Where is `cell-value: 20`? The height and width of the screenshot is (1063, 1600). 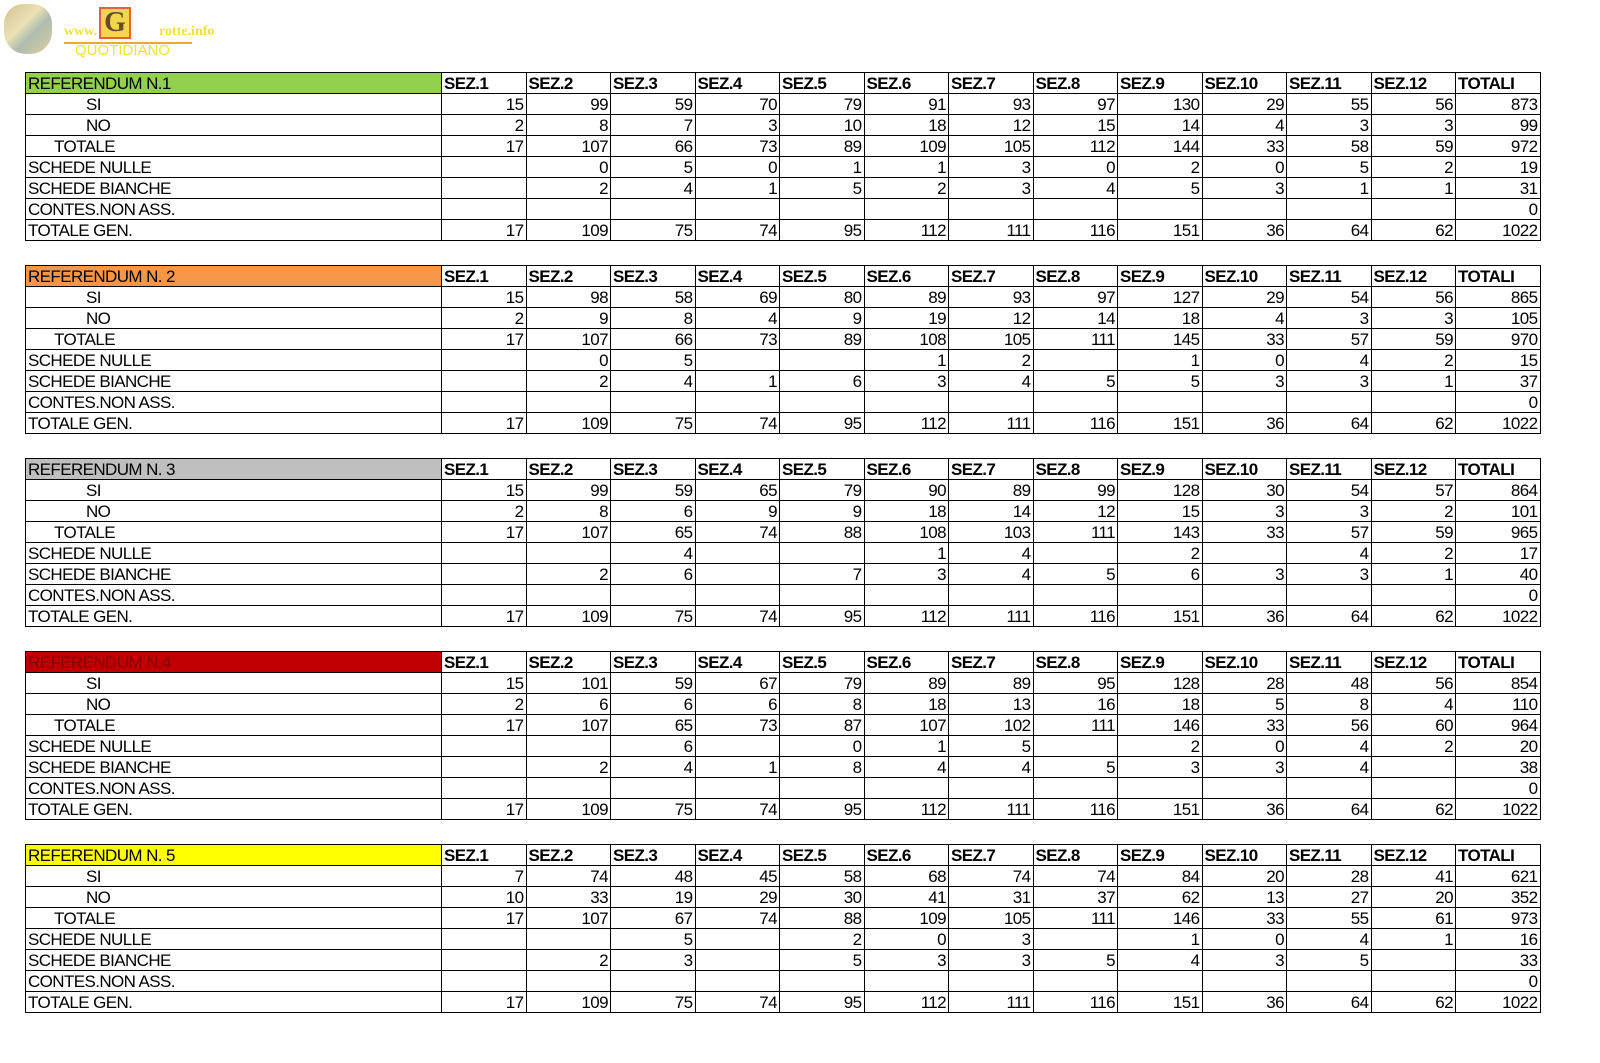 cell-value: 20 is located at coordinates (1244, 876).